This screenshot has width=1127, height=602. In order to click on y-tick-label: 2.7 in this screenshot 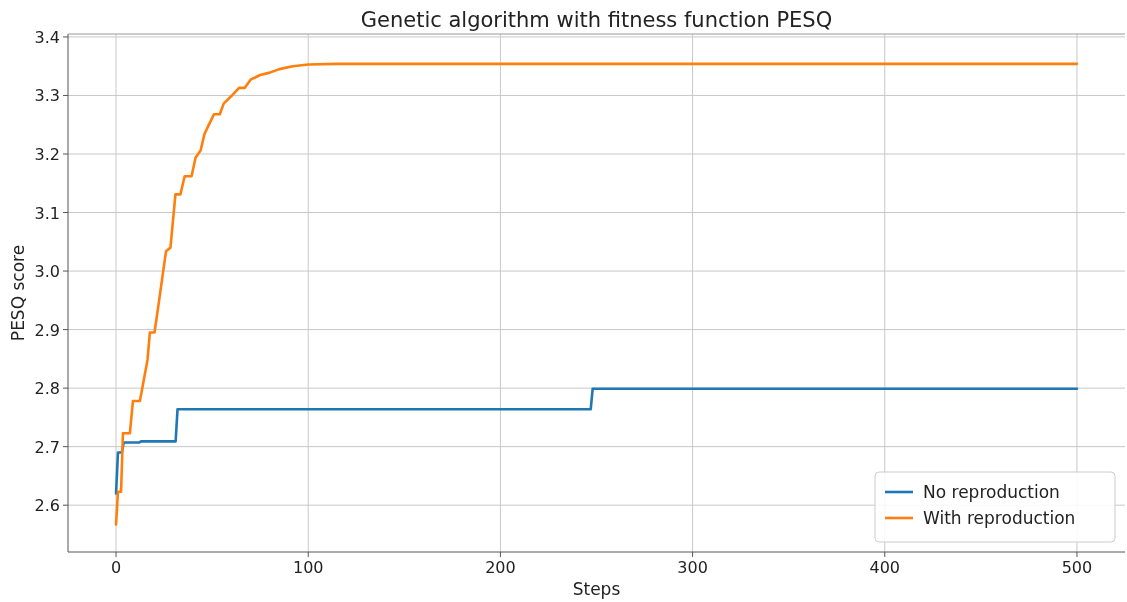, I will do `click(47, 447)`.